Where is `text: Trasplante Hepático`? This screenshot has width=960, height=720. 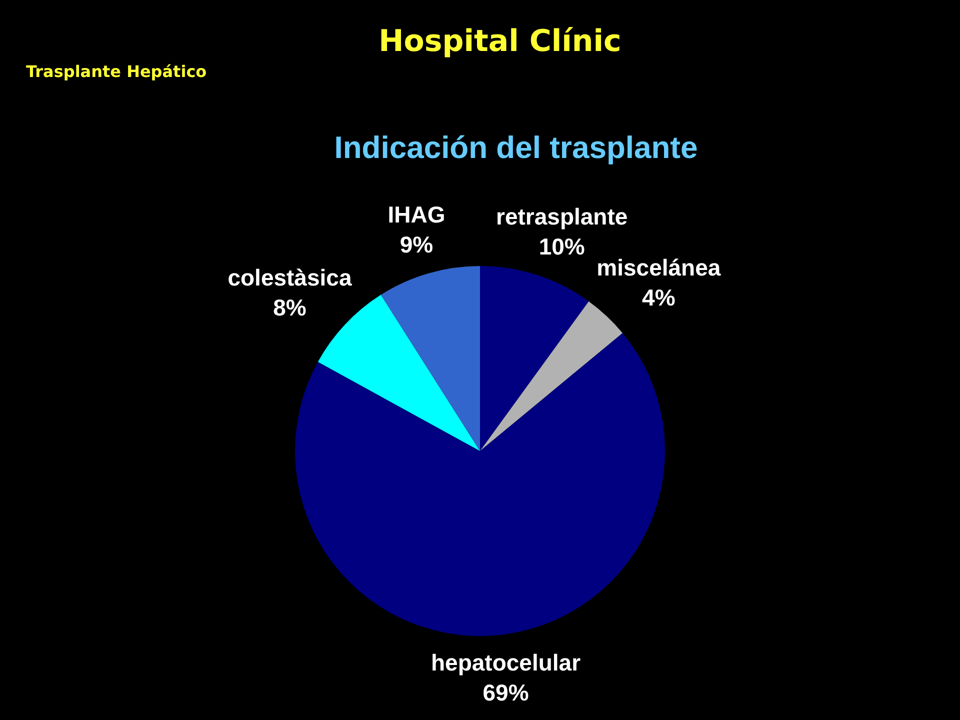 text: Trasplante Hepático is located at coordinates (116, 71).